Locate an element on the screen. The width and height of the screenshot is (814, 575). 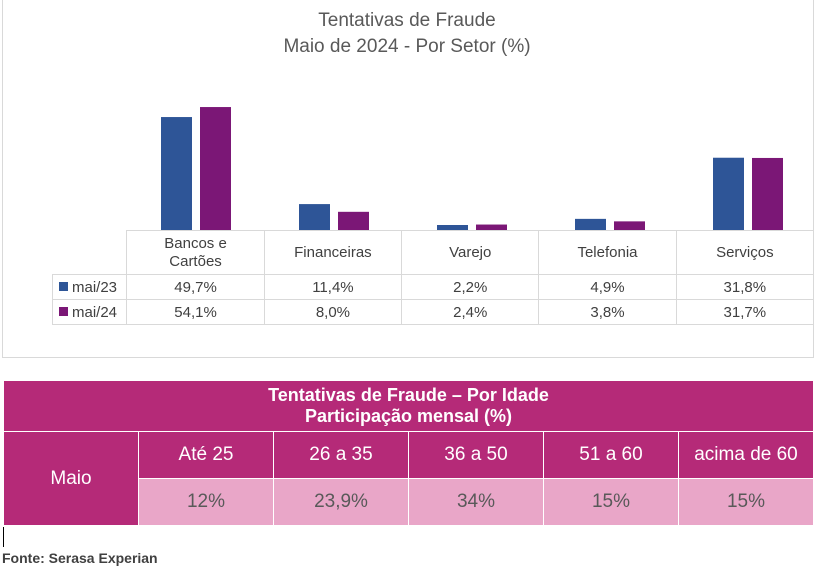
age-header: 36 a 50 is located at coordinates (476, 455).